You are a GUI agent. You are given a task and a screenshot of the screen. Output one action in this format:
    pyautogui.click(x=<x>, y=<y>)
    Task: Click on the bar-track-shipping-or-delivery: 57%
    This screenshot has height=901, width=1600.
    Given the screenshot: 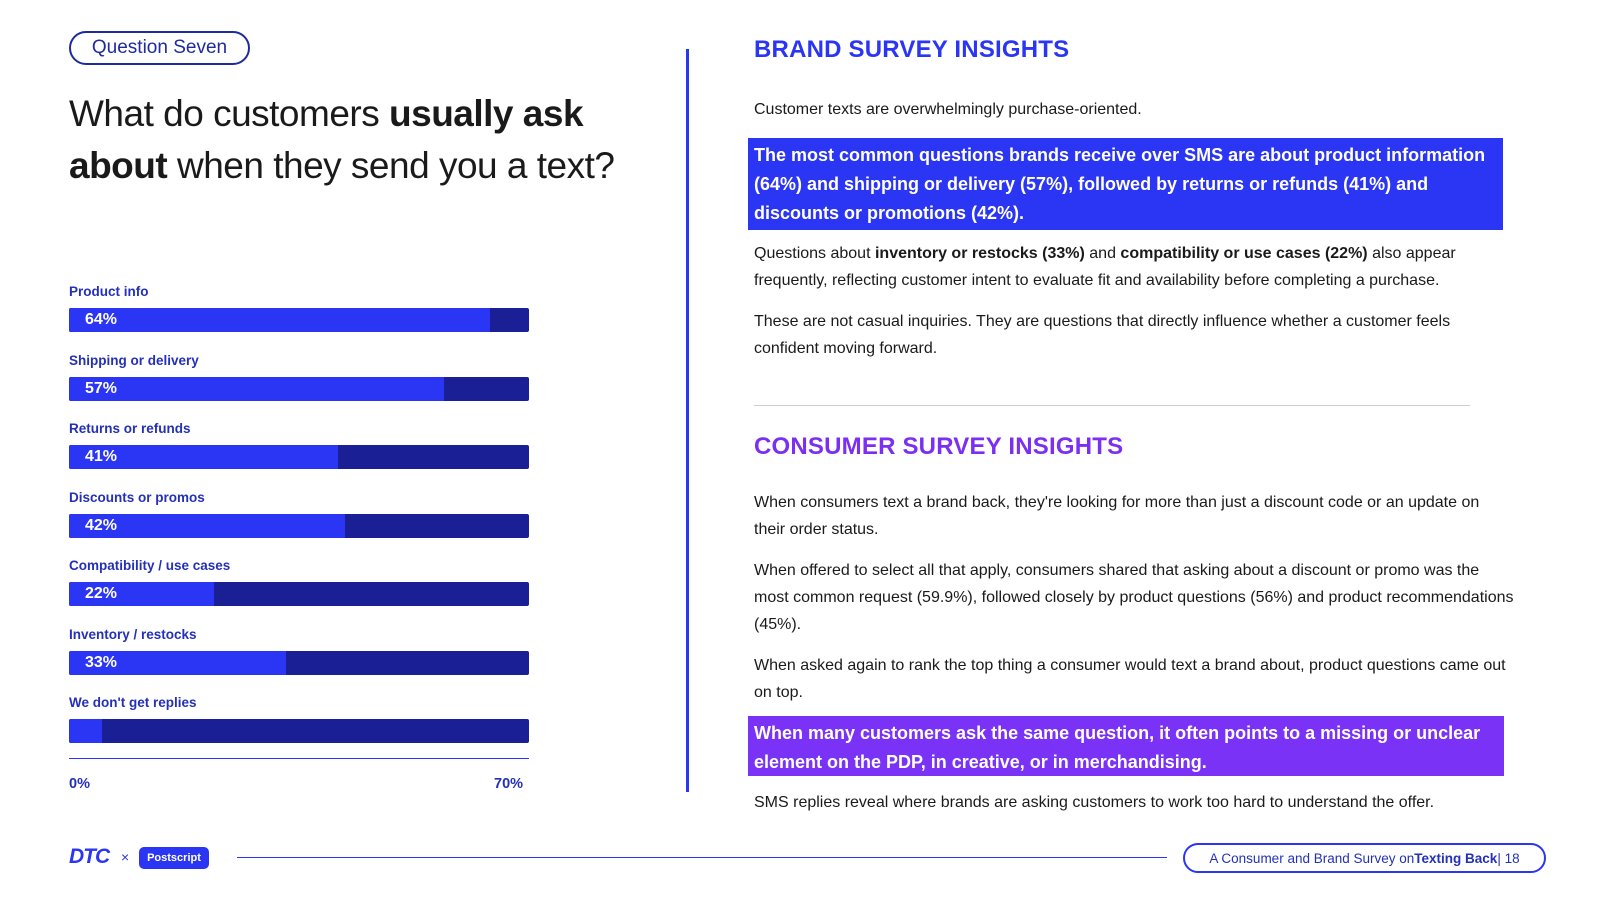 What is the action you would take?
    pyautogui.click(x=299, y=388)
    